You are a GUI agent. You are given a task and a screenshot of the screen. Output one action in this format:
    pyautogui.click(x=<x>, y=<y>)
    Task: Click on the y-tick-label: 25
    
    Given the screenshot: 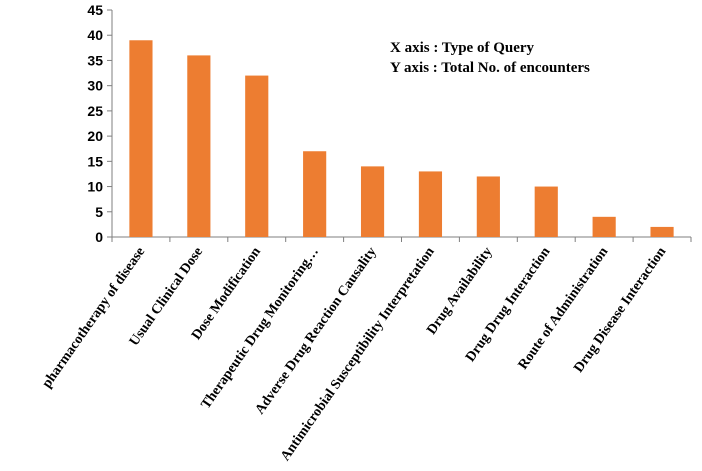 What is the action you would take?
    pyautogui.click(x=95, y=111)
    